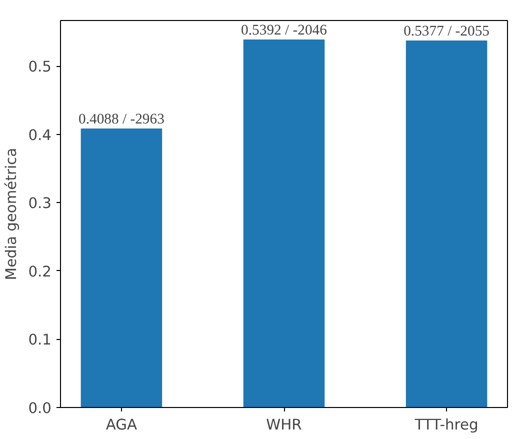  I want to click on y-tick-label: 0.5, so click(40, 67).